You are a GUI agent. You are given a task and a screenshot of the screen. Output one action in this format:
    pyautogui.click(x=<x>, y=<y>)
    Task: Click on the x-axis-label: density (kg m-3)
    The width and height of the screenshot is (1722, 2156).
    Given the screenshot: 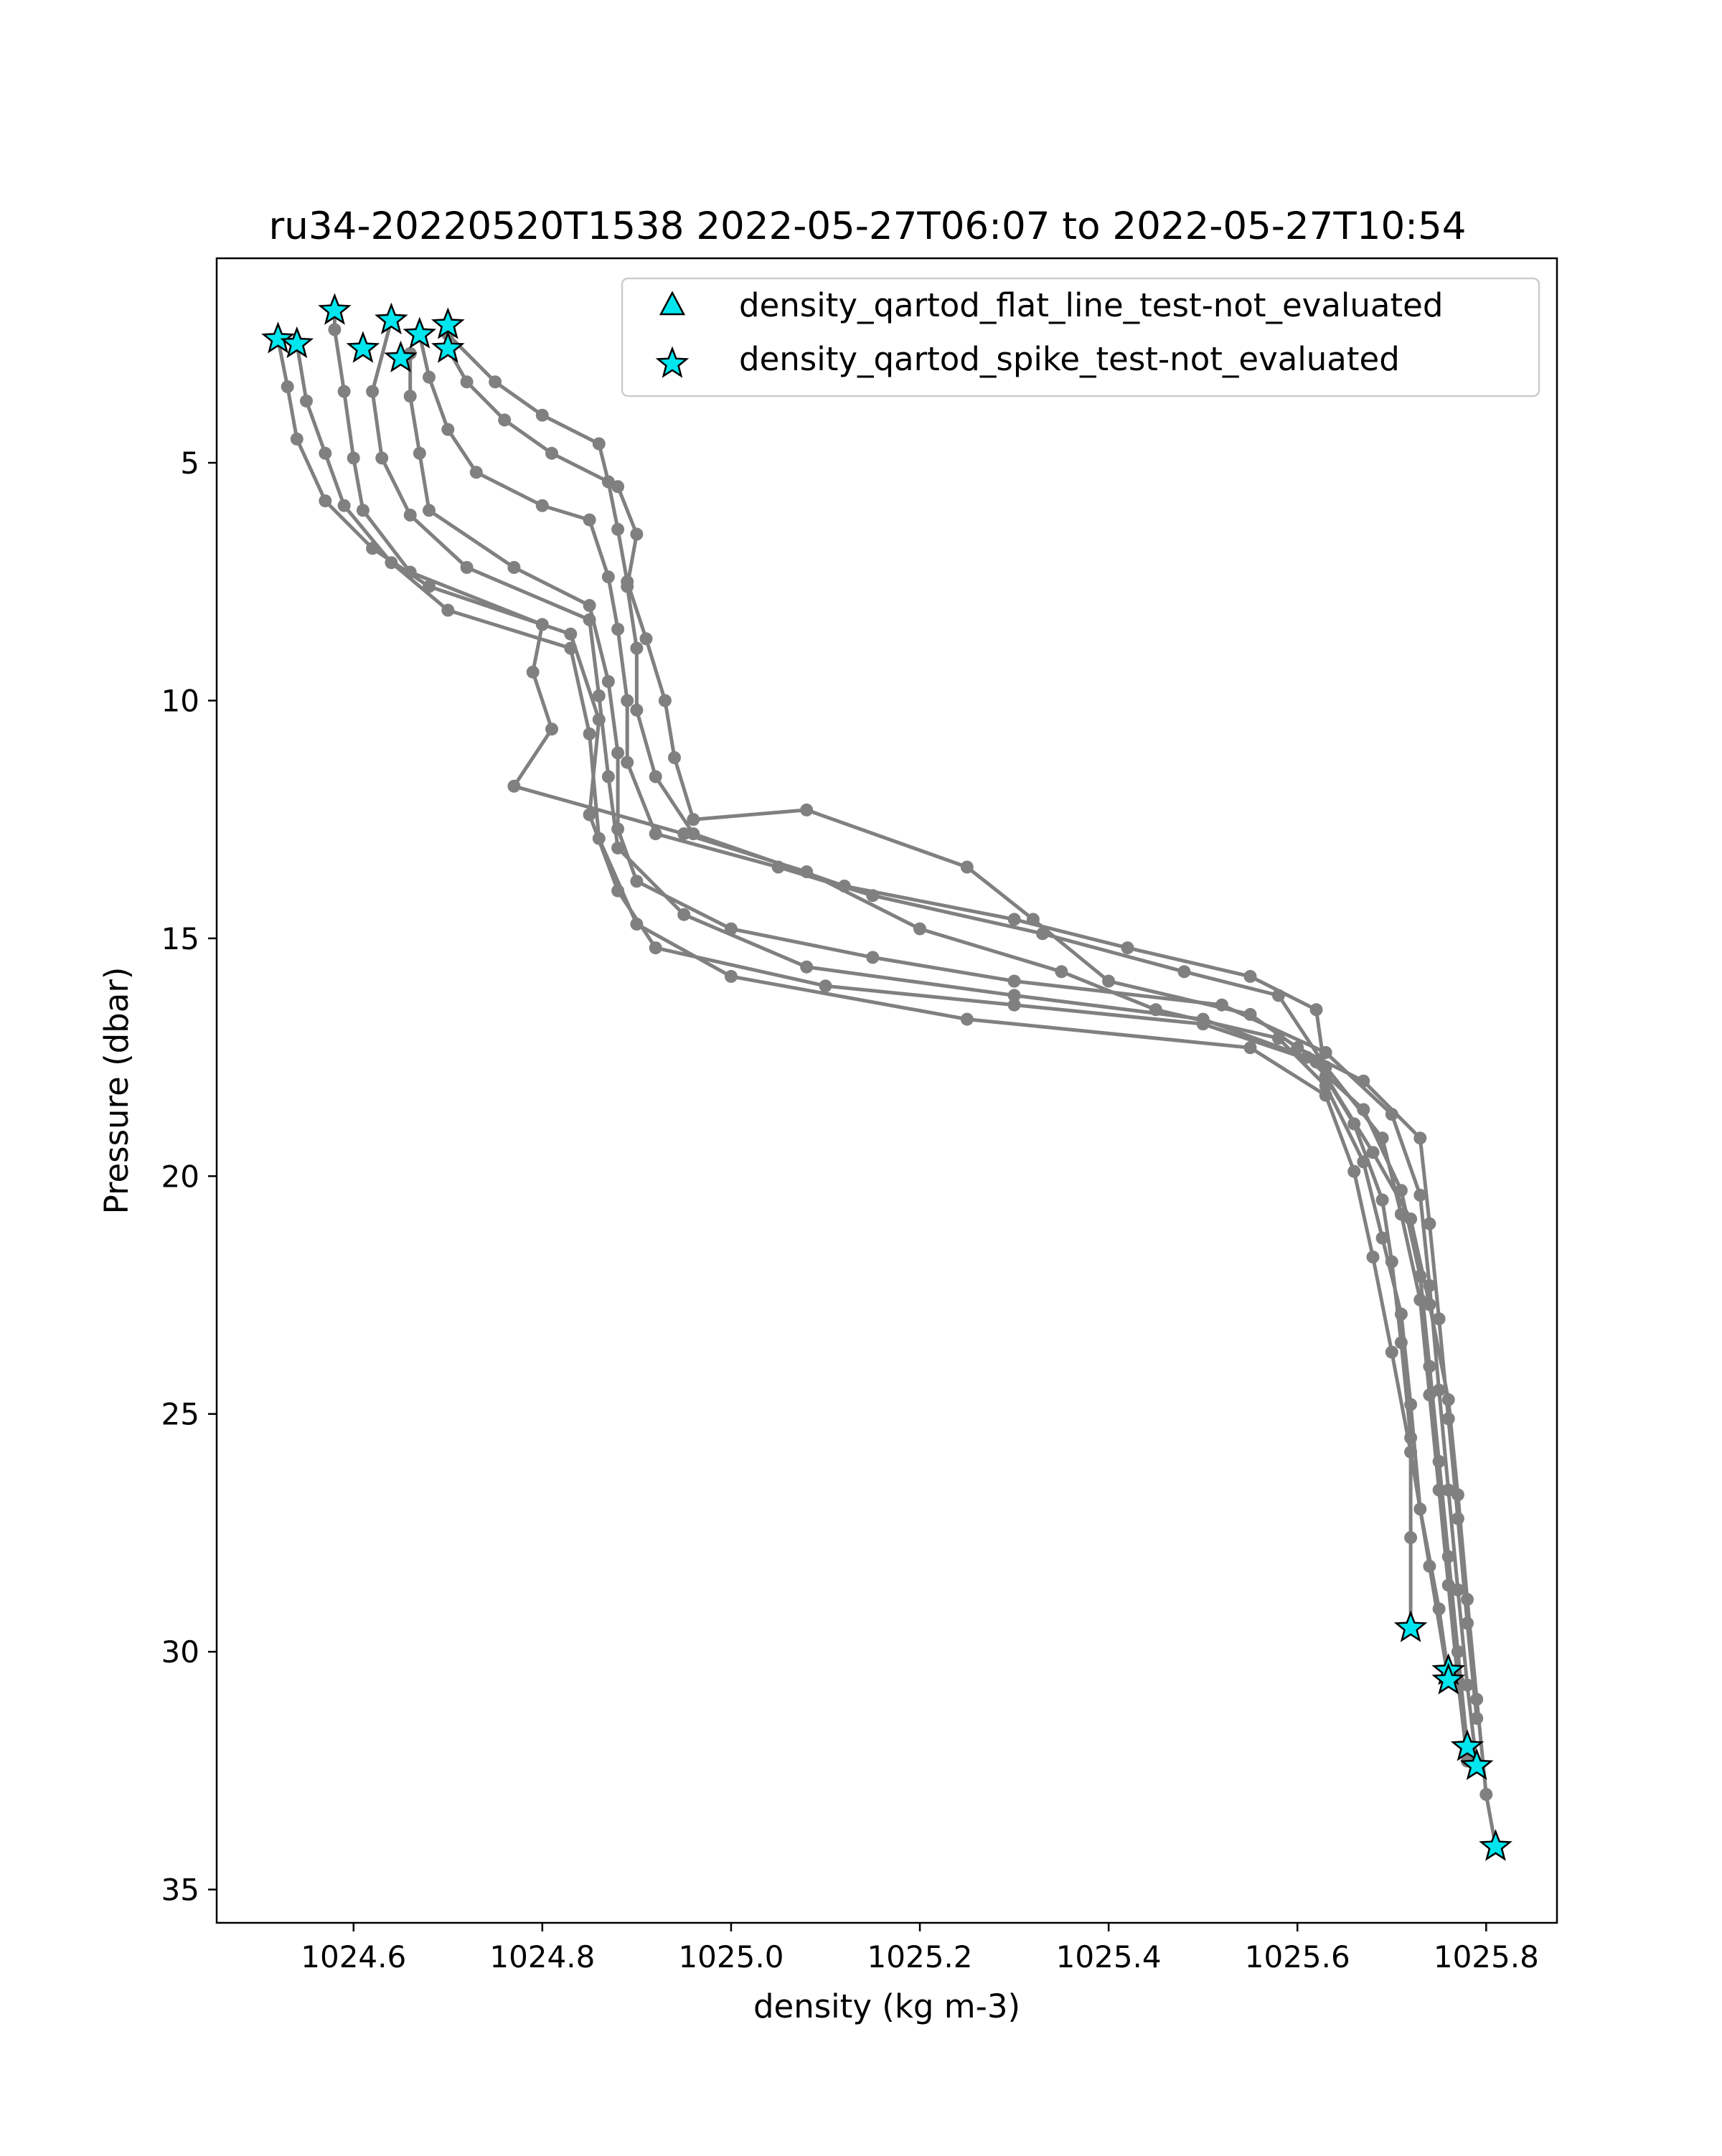 What is the action you would take?
    pyautogui.click(x=887, y=2006)
    